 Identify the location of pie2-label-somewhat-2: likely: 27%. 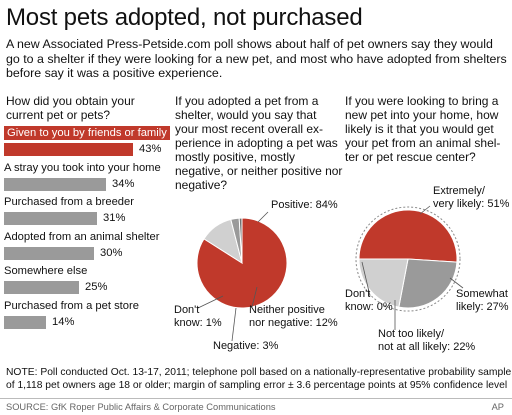
(482, 307).